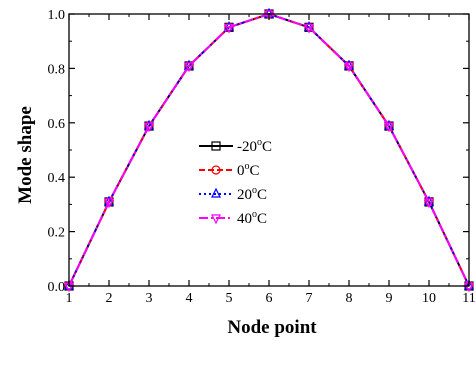 The image size is (476, 369). I want to click on x-tick-label: 8, so click(349, 298).